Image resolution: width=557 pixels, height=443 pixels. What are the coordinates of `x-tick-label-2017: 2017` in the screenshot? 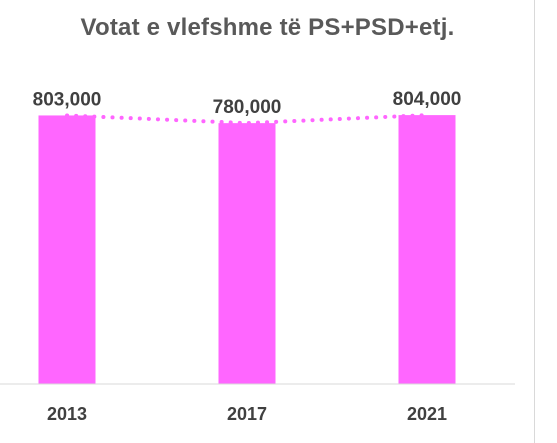 It's located at (247, 414).